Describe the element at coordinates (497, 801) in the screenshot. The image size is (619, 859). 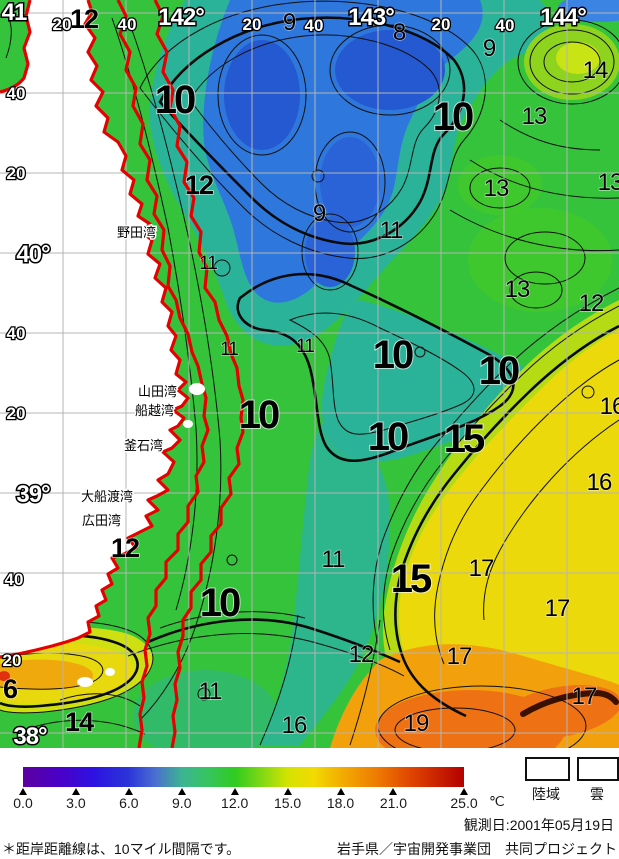
I see `colorbar-unit-label: ℃` at that location.